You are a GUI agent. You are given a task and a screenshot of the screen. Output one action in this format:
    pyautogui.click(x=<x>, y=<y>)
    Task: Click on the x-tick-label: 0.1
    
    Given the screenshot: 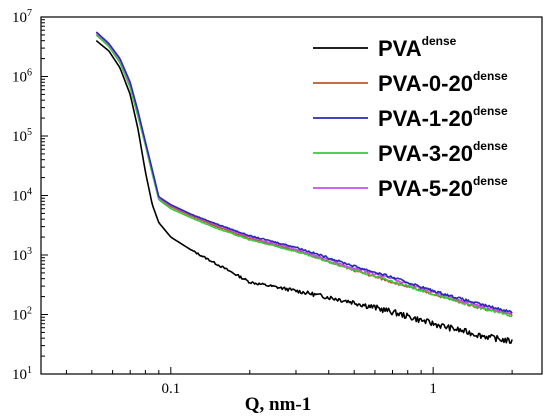 What is the action you would take?
    pyautogui.click(x=170, y=389)
    